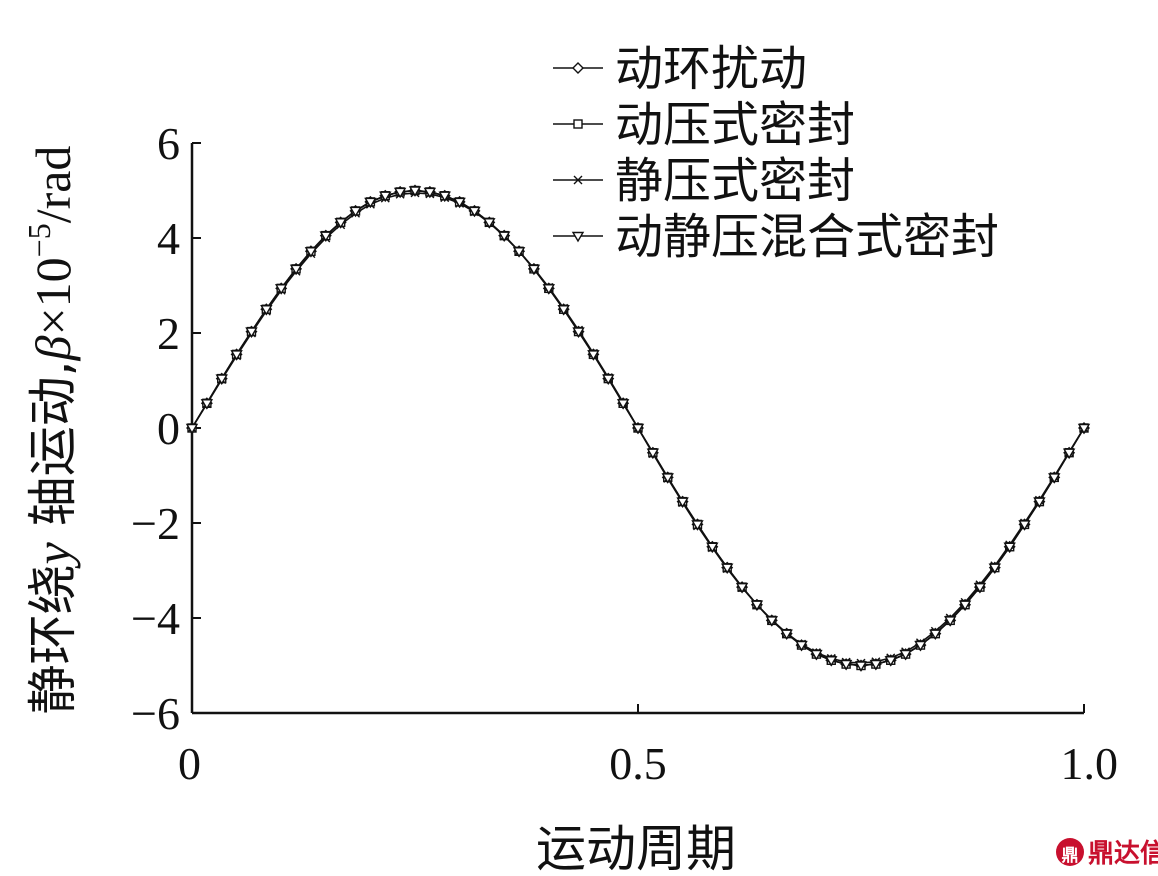 This screenshot has width=1158, height=876. I want to click on y-tick-label: 6, so click(168, 143).